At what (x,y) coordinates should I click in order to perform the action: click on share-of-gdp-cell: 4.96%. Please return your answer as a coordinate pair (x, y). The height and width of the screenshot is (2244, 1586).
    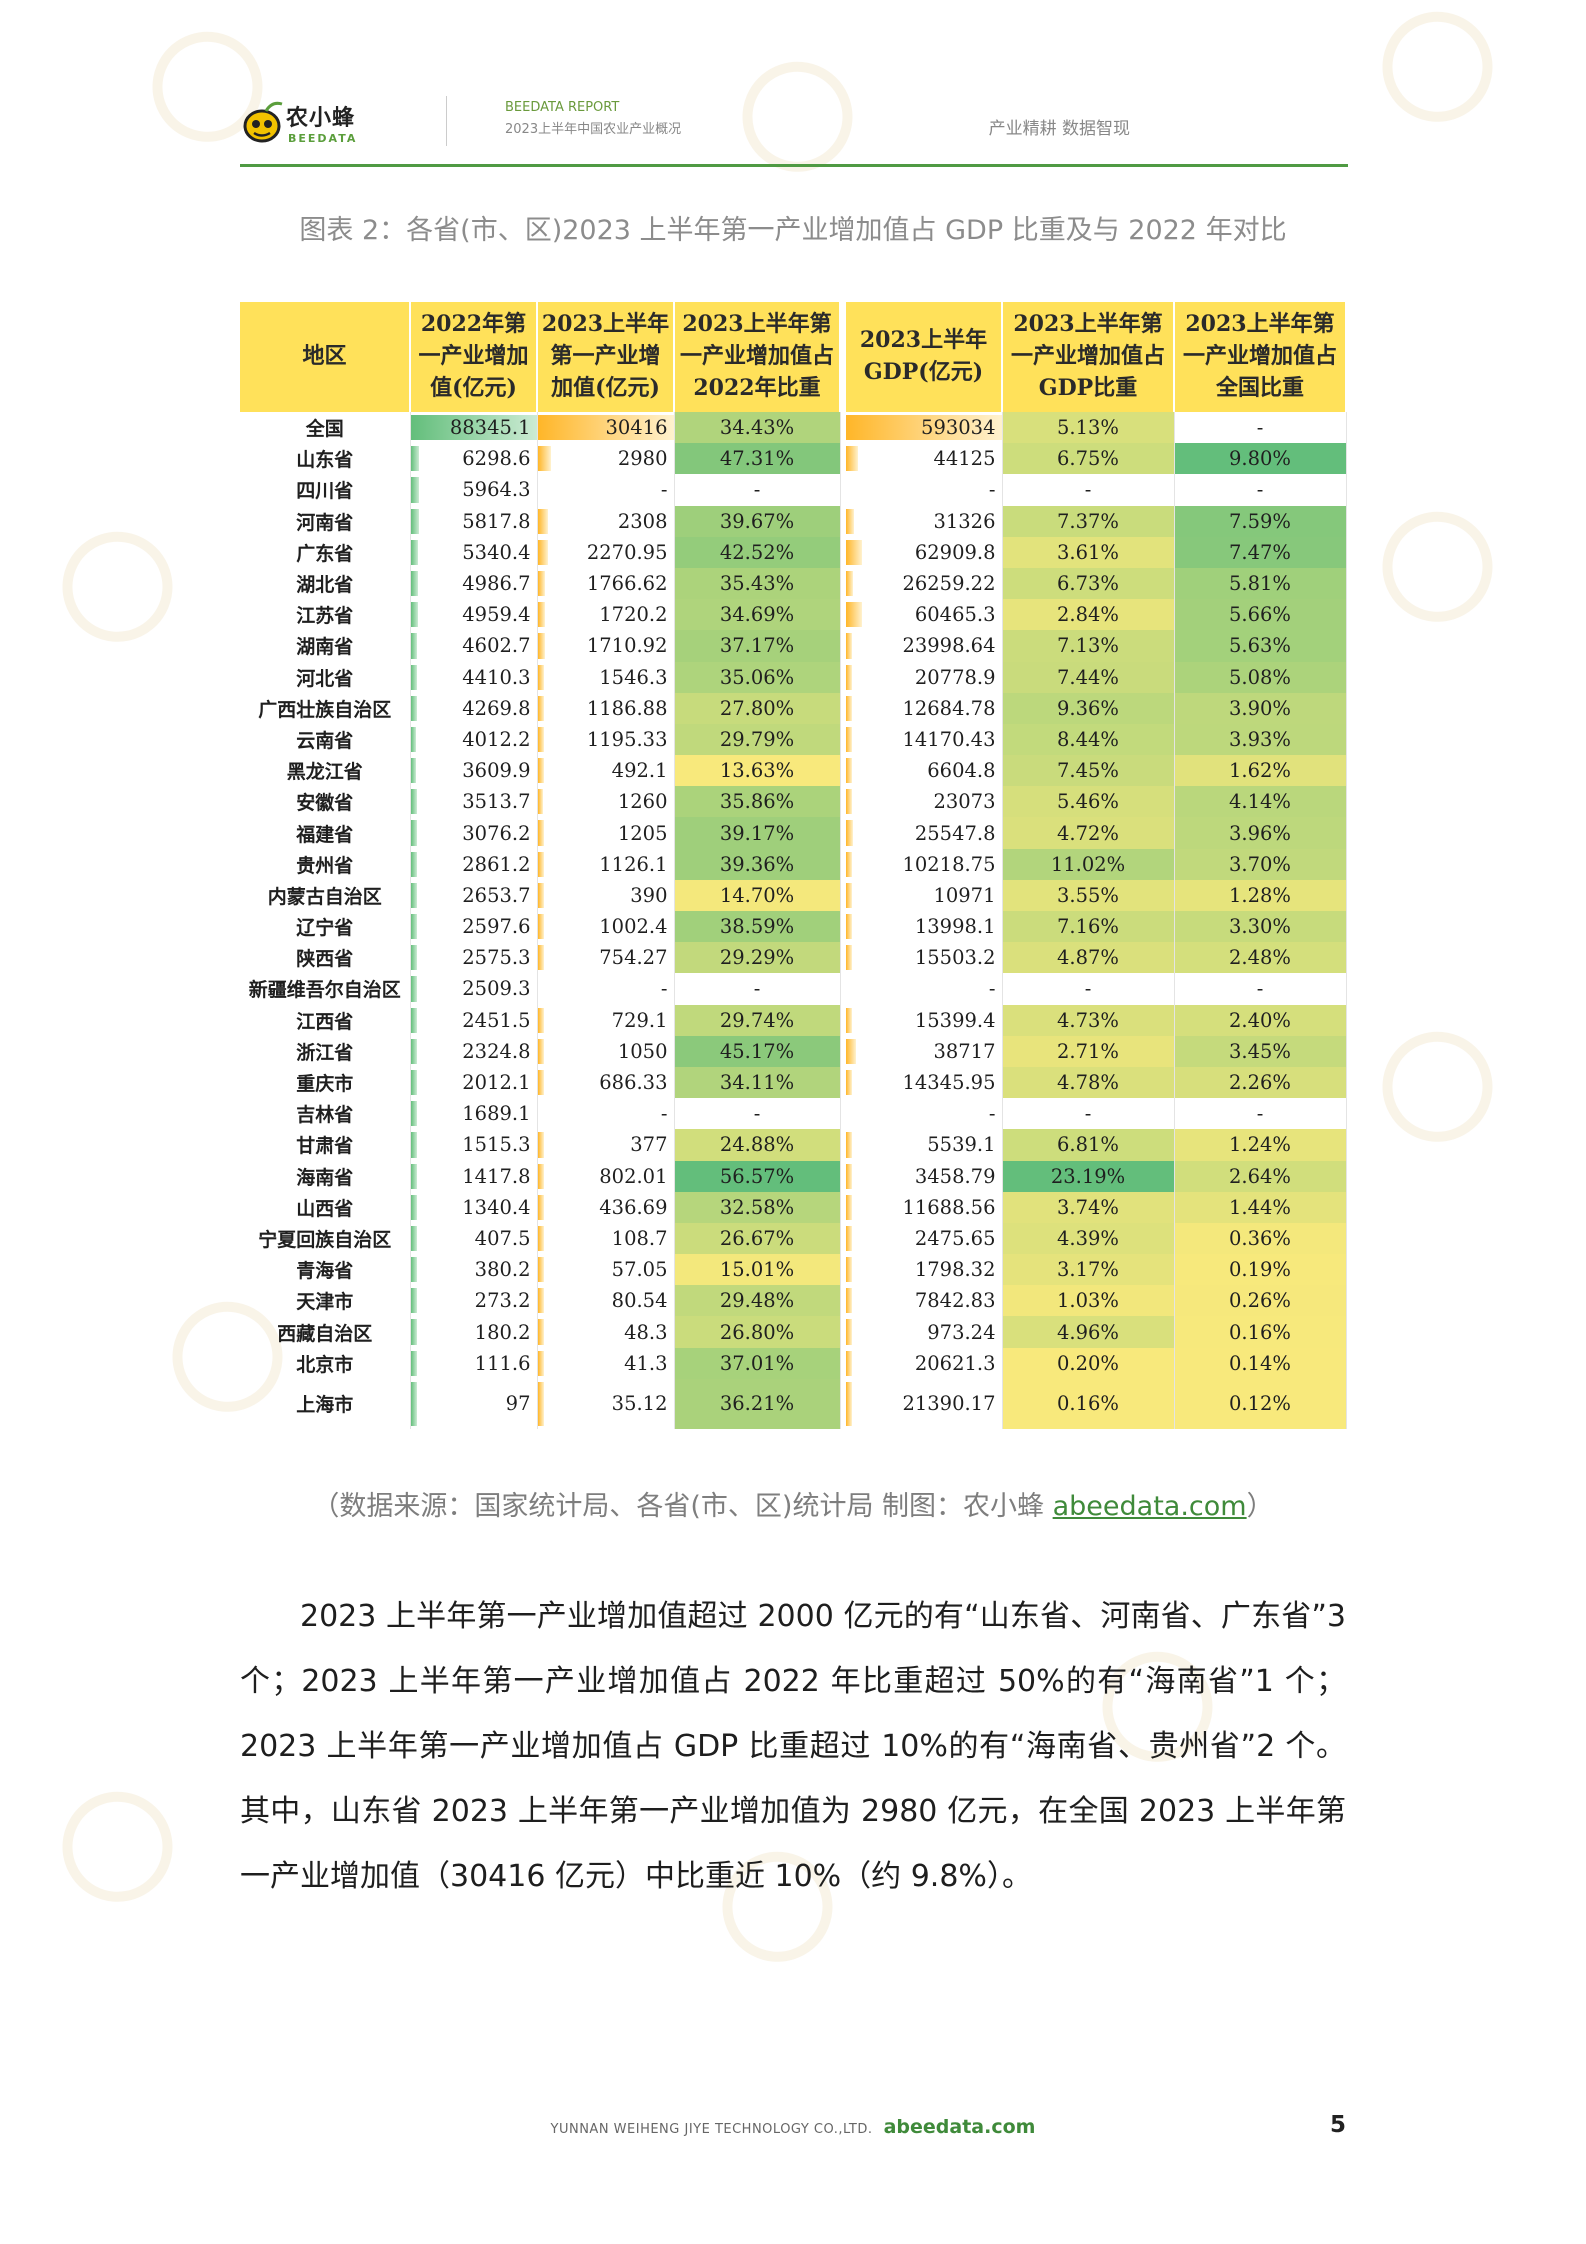
    Looking at the image, I should click on (1088, 1332).